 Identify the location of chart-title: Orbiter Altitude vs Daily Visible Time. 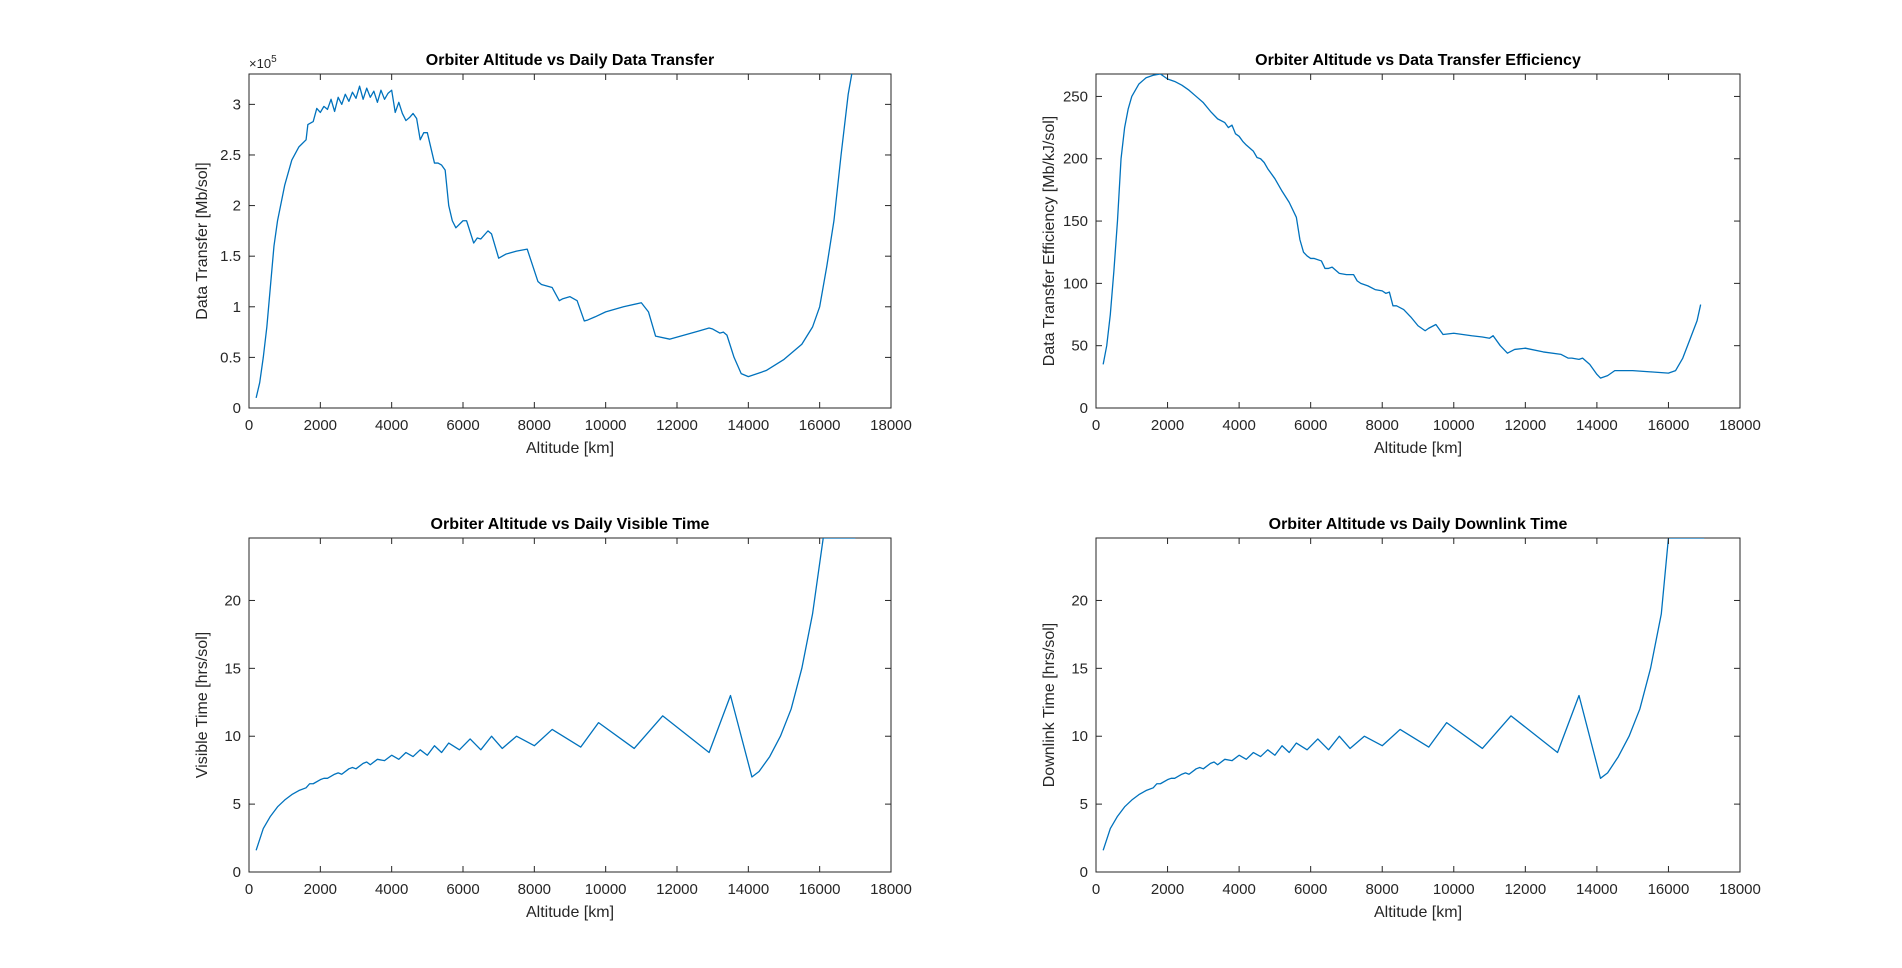
(570, 524).